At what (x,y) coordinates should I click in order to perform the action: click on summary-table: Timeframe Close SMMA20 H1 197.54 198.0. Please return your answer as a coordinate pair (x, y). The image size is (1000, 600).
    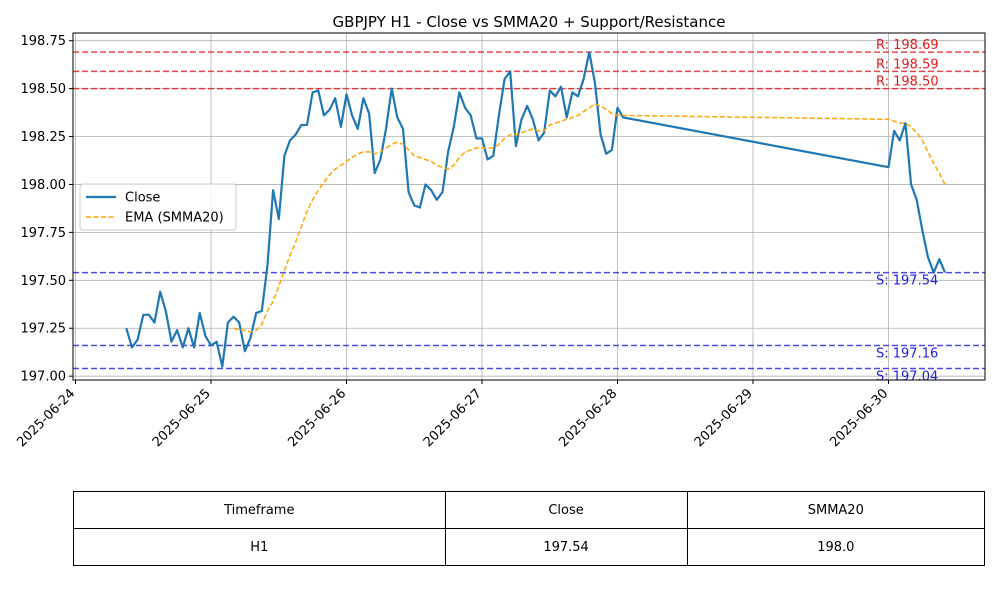
    Looking at the image, I should click on (529, 528).